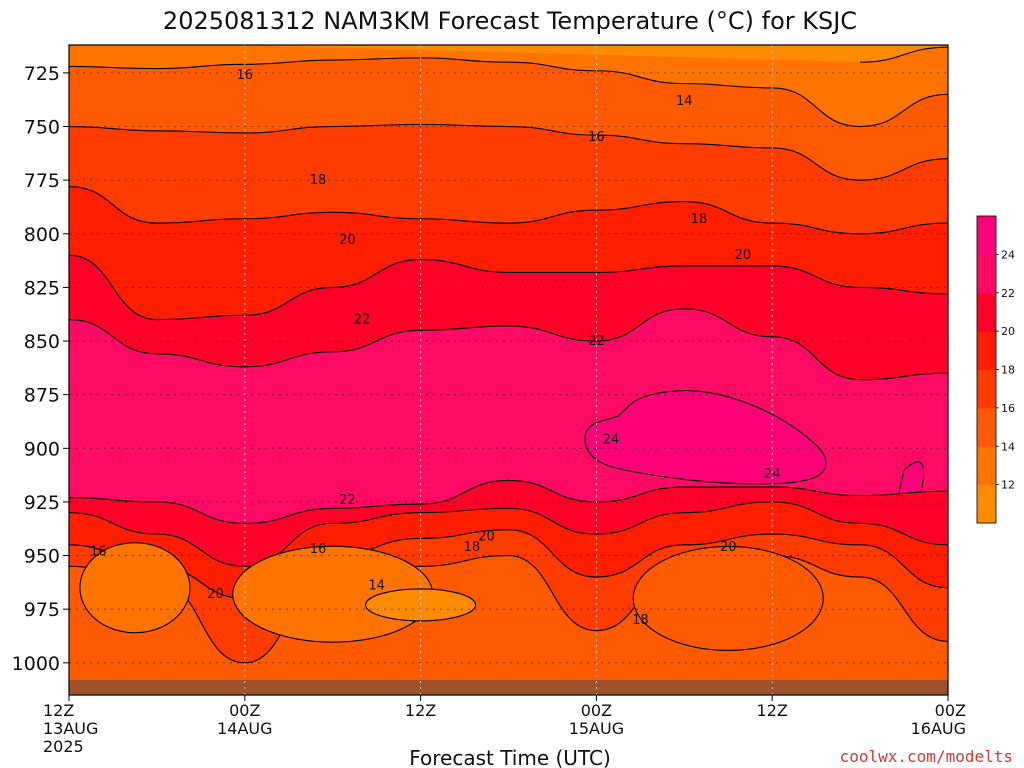  I want to click on y-tick-label: 900, so click(42, 449).